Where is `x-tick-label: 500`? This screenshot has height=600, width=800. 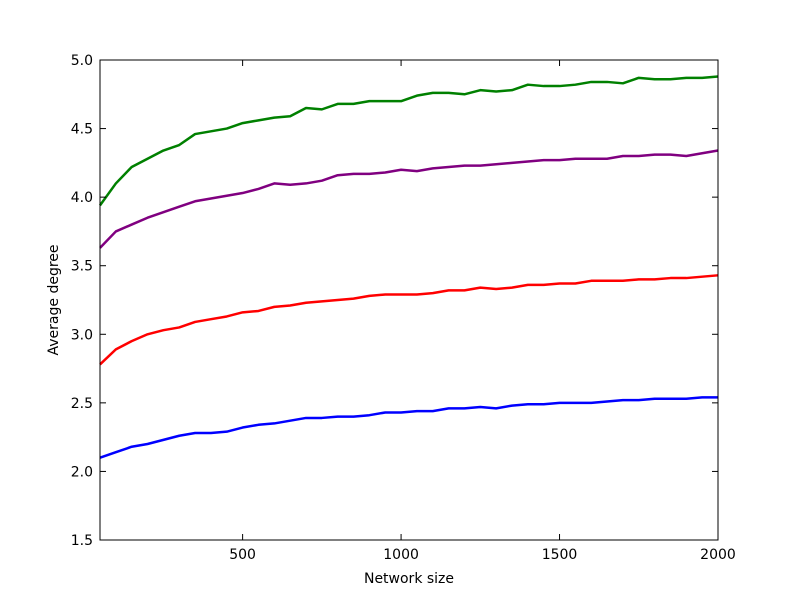
x-tick-label: 500 is located at coordinates (242, 555).